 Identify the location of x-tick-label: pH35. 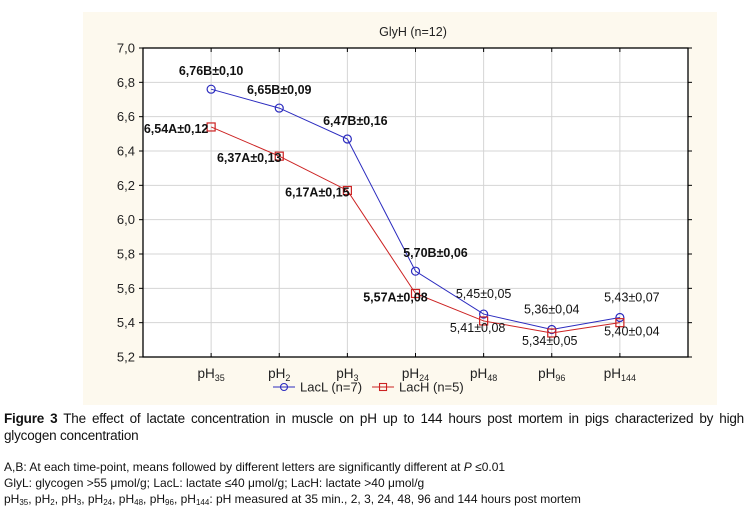
(210, 374).